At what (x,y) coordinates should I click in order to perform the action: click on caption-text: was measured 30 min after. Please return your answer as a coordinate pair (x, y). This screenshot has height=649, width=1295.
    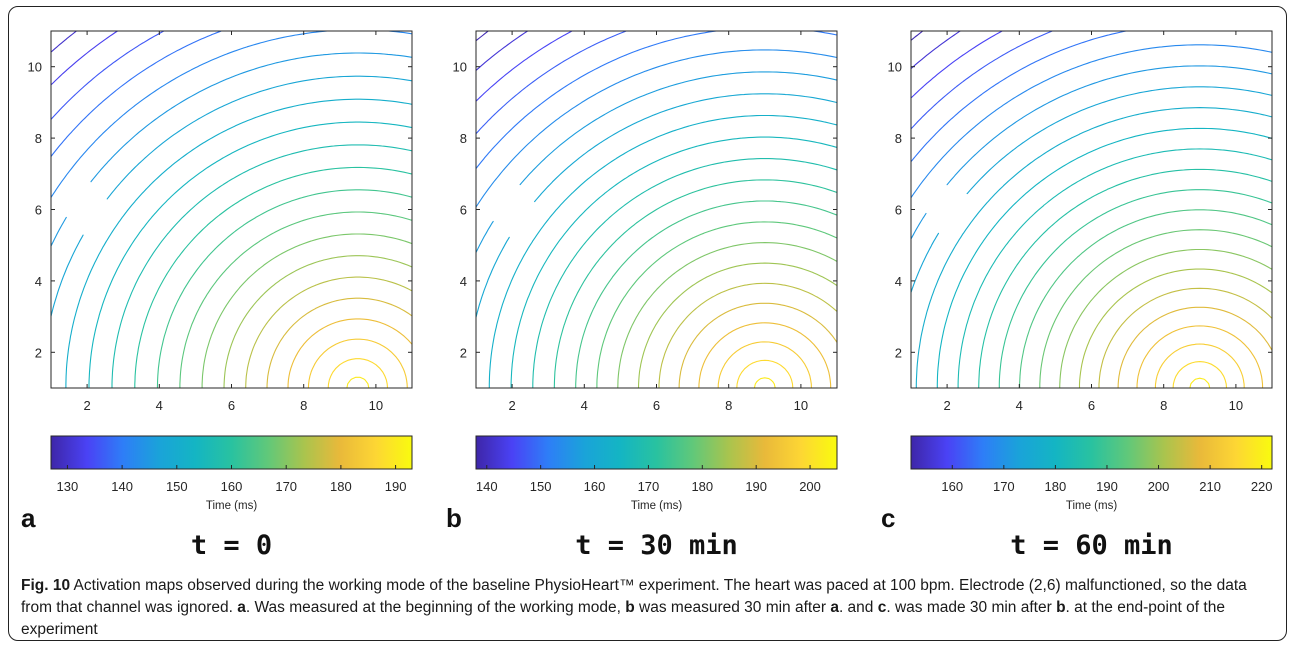
    Looking at the image, I should click on (732, 607).